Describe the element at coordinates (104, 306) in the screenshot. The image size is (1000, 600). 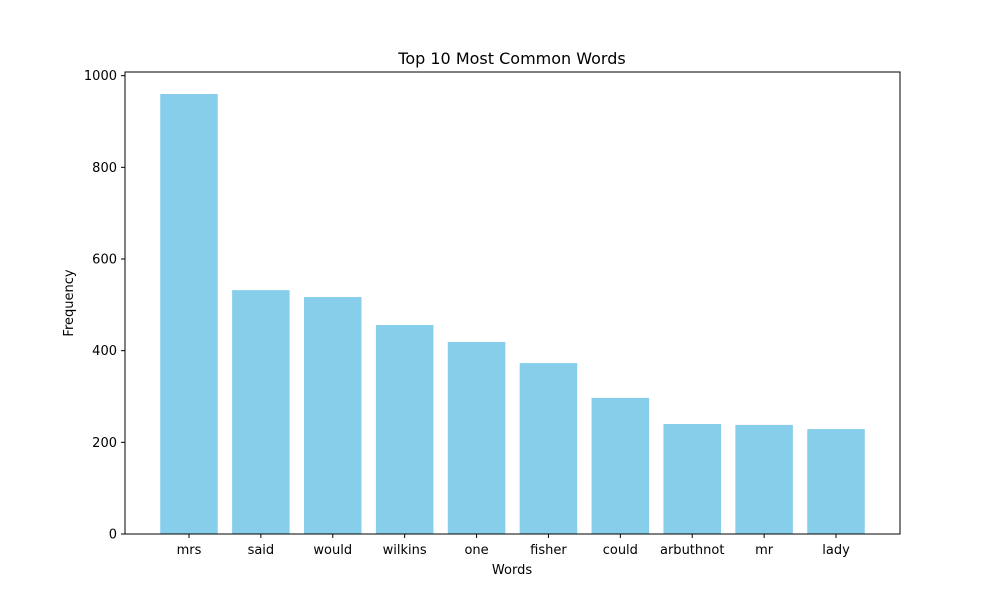
I see `y-axis: 0 200 400 600 800 1000` at that location.